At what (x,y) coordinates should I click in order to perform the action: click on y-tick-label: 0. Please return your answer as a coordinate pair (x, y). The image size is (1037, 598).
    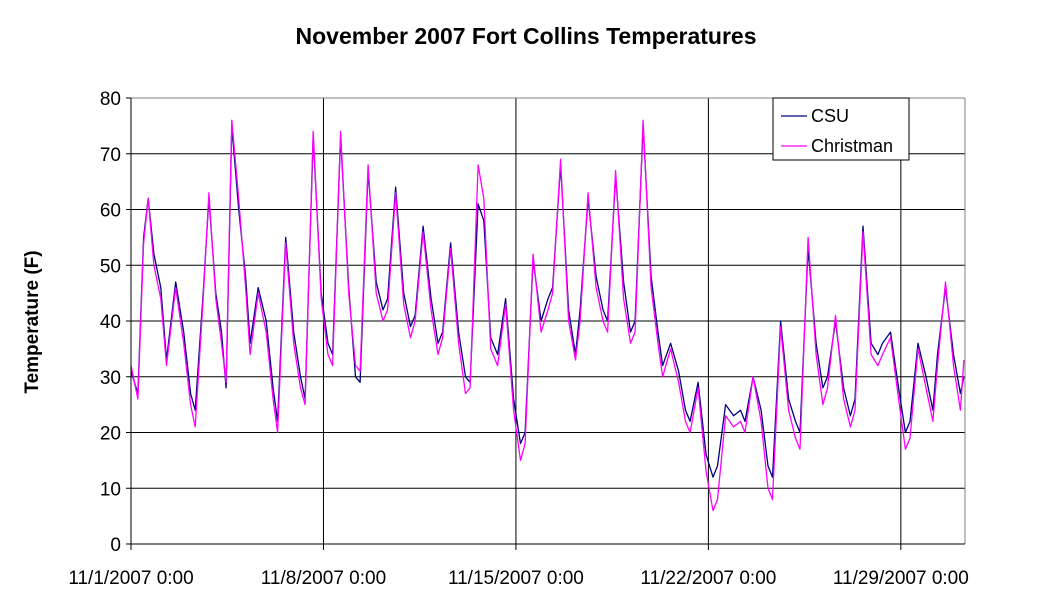
    Looking at the image, I should click on (115, 545).